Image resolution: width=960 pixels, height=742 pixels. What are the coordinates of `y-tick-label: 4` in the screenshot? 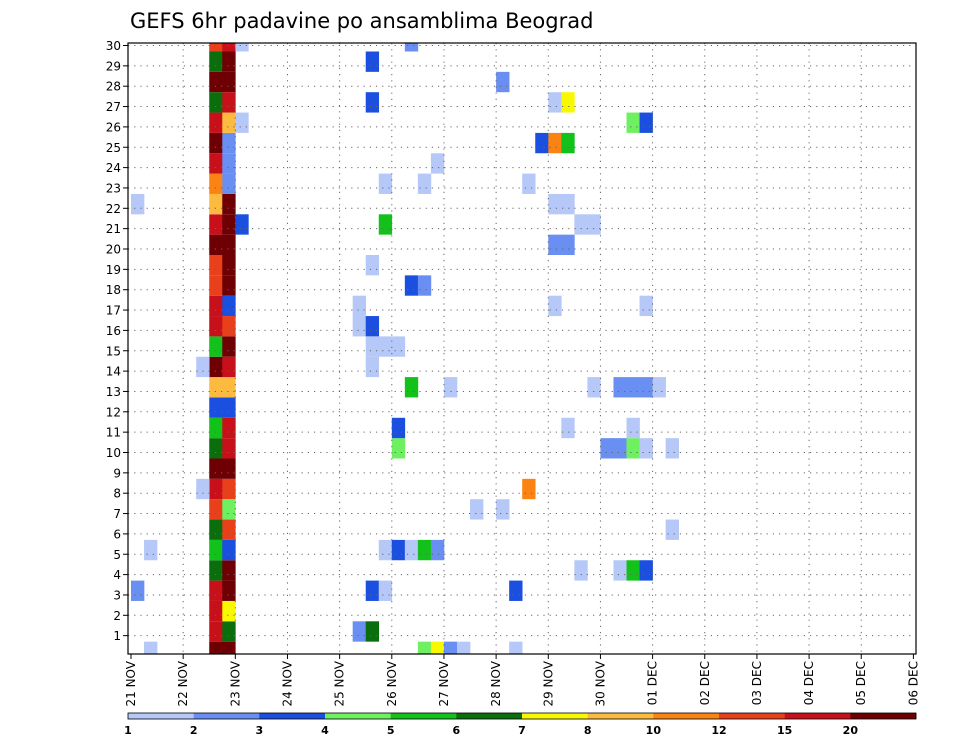 It's located at (117, 575).